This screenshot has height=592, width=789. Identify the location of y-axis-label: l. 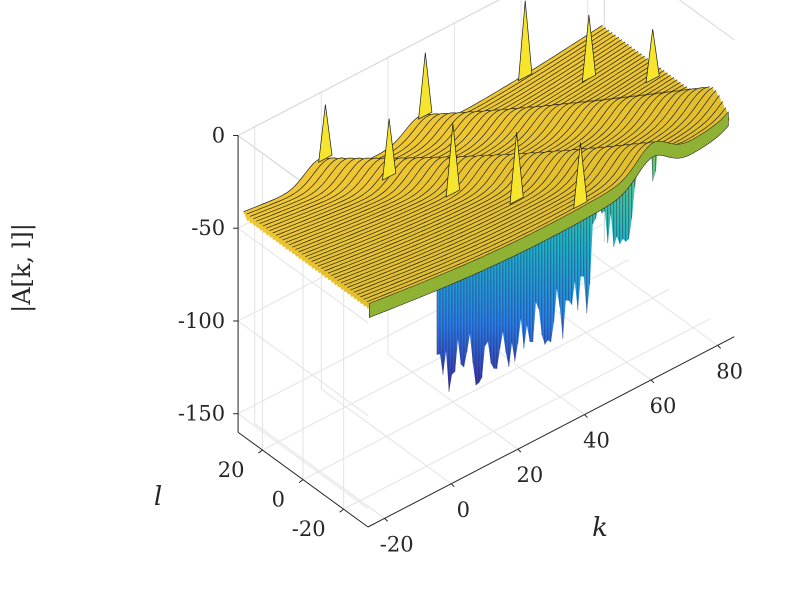
(158, 497).